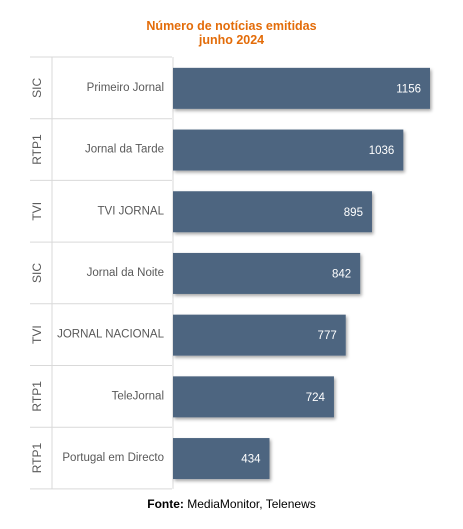 This screenshot has width=463, height=529. I want to click on program-label: TeleJornal, so click(138, 396).